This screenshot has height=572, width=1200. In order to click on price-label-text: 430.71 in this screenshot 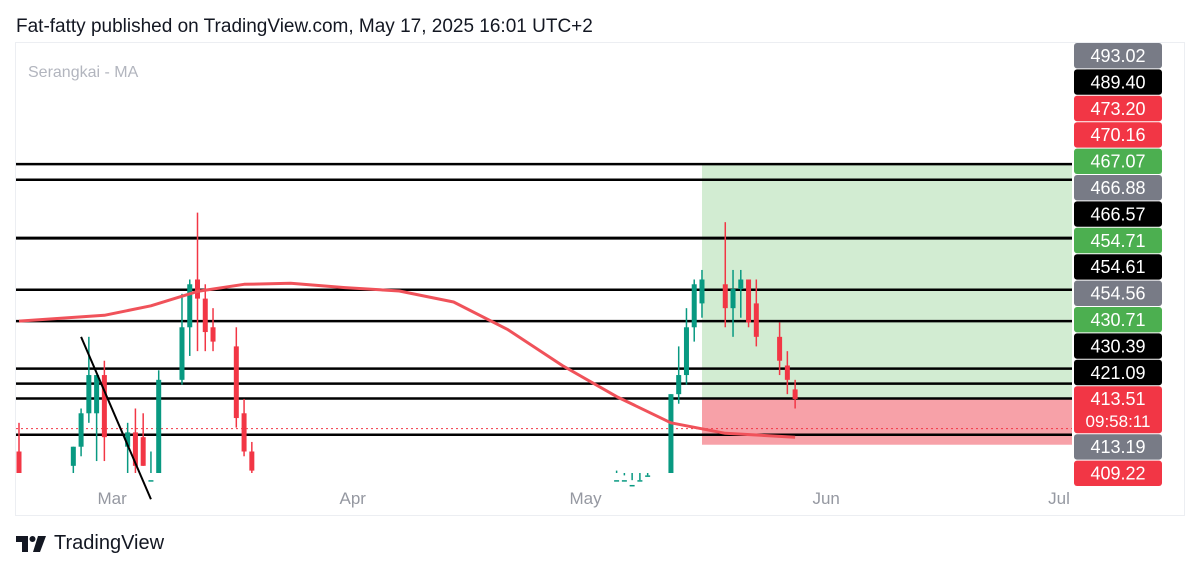, I will do `click(1117, 320)`.